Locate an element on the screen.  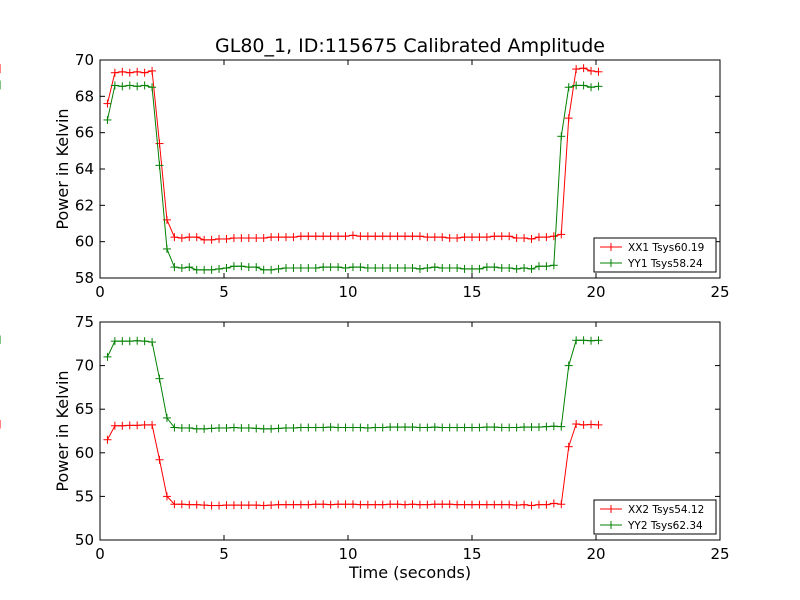
top-legend-item: XX1 Tsys60.19 is located at coordinates (652, 248).